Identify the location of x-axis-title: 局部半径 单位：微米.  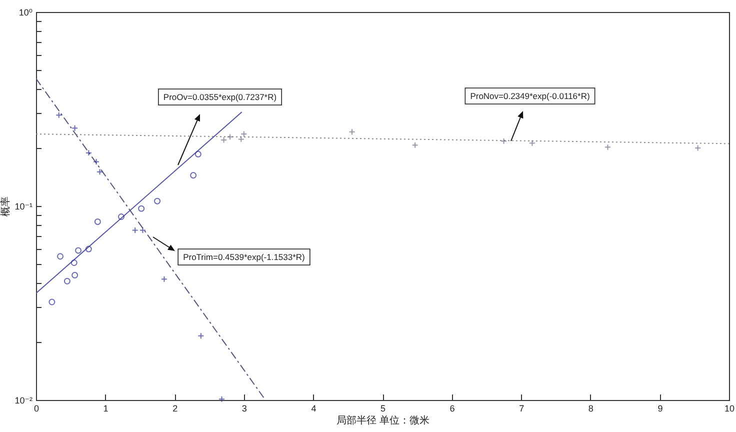
(383, 420).